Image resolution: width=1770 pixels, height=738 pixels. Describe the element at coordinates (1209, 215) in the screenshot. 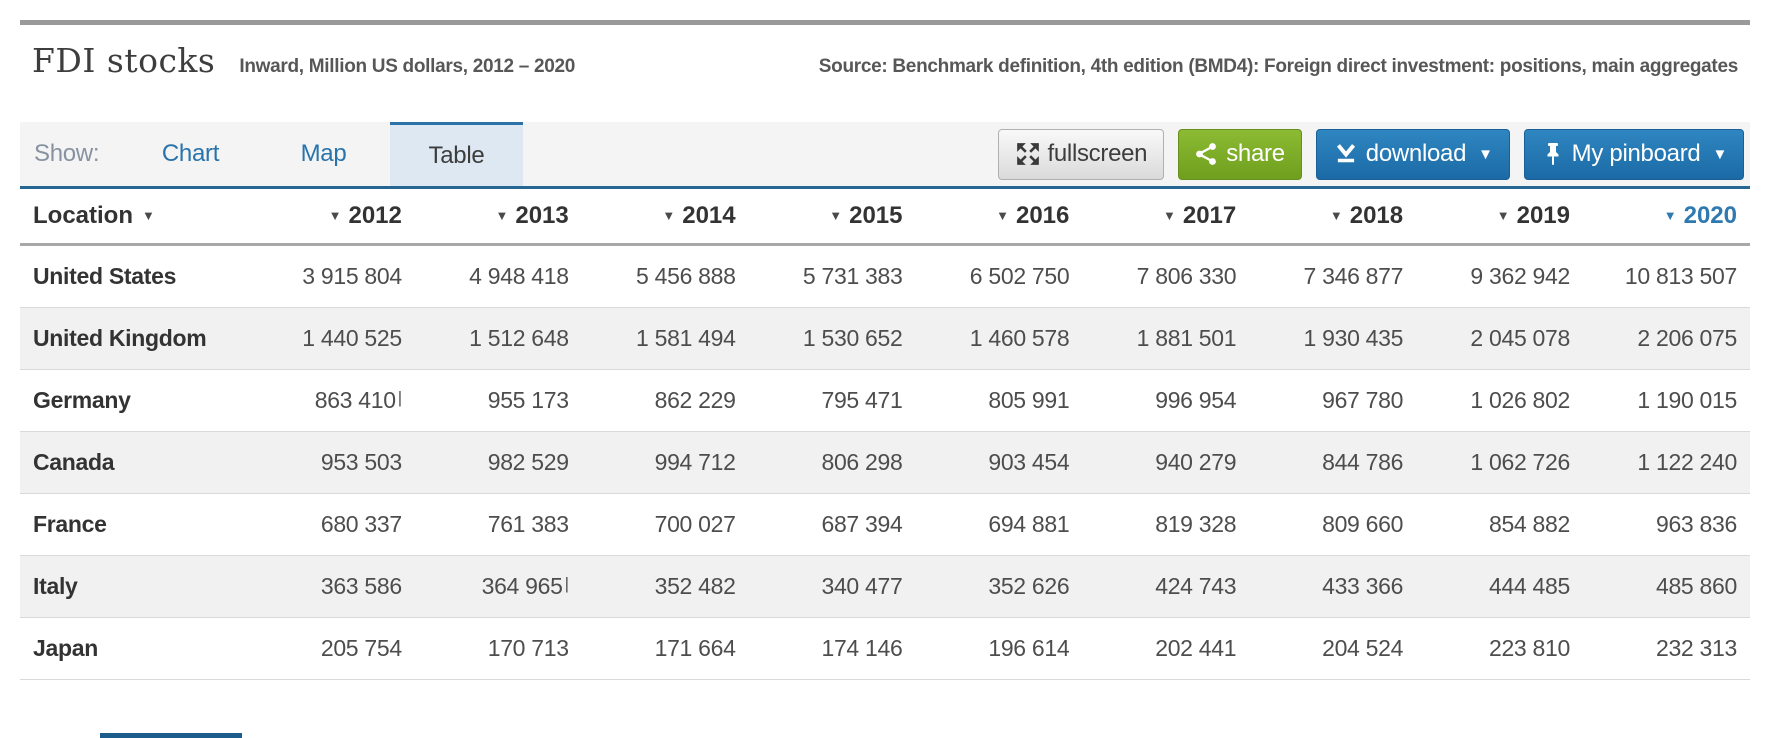

I see `year-label: 2017` at that location.